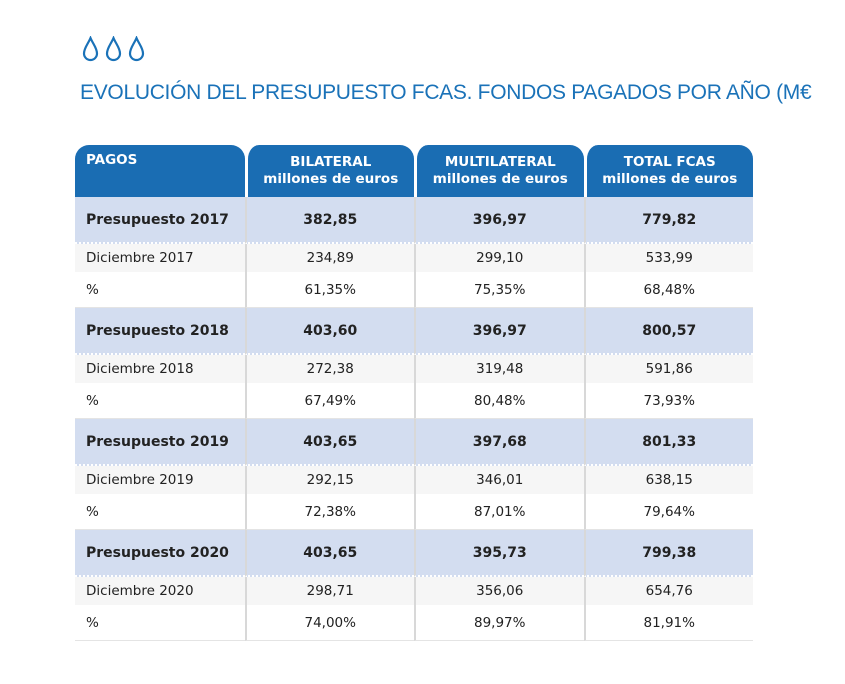 This screenshot has width=845, height=684. I want to click on table-cell: Diciembre 2017, so click(160, 258).